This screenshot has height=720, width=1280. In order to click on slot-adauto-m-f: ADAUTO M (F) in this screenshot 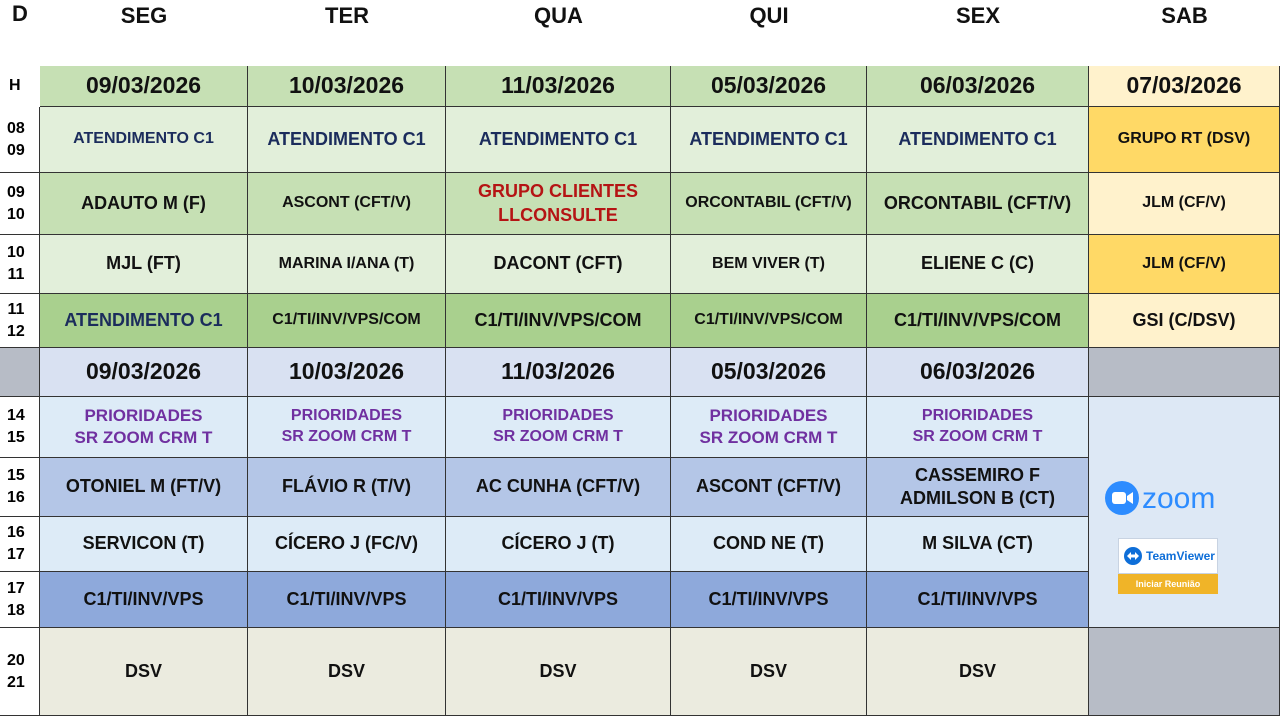, I will do `click(144, 204)`.